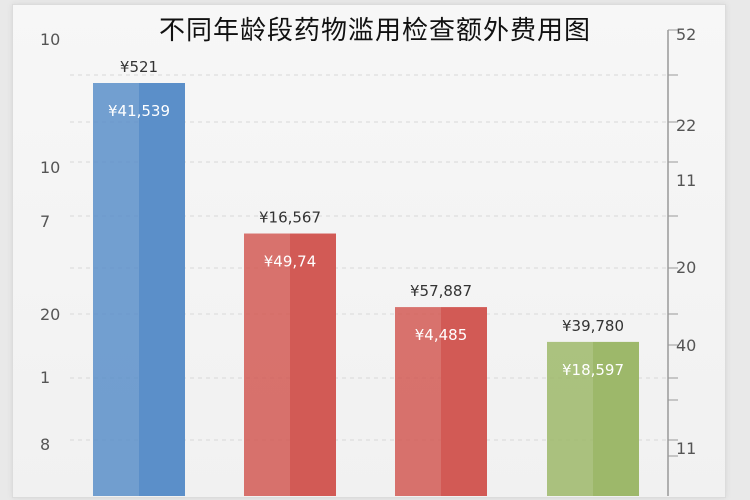 The width and height of the screenshot is (750, 500). I want to click on bar-group: ¥521 ¥41,539, so click(139, 277).